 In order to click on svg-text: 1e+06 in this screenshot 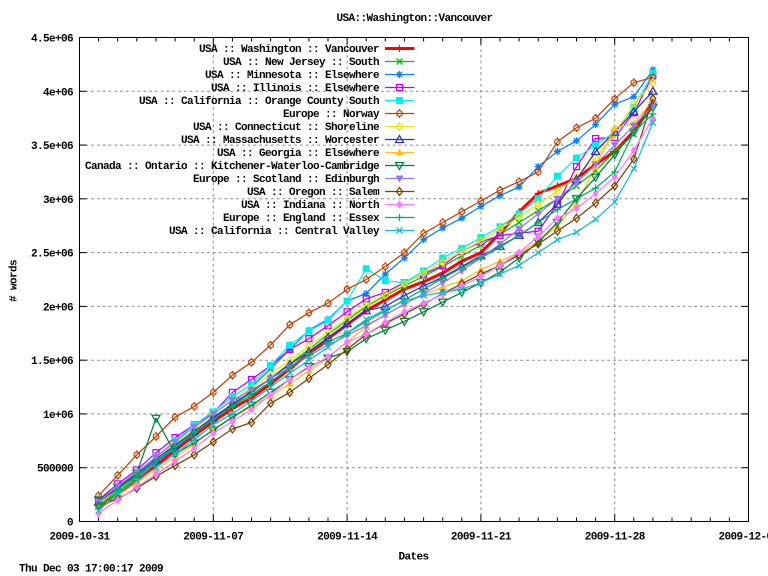, I will do `click(58, 416)`.